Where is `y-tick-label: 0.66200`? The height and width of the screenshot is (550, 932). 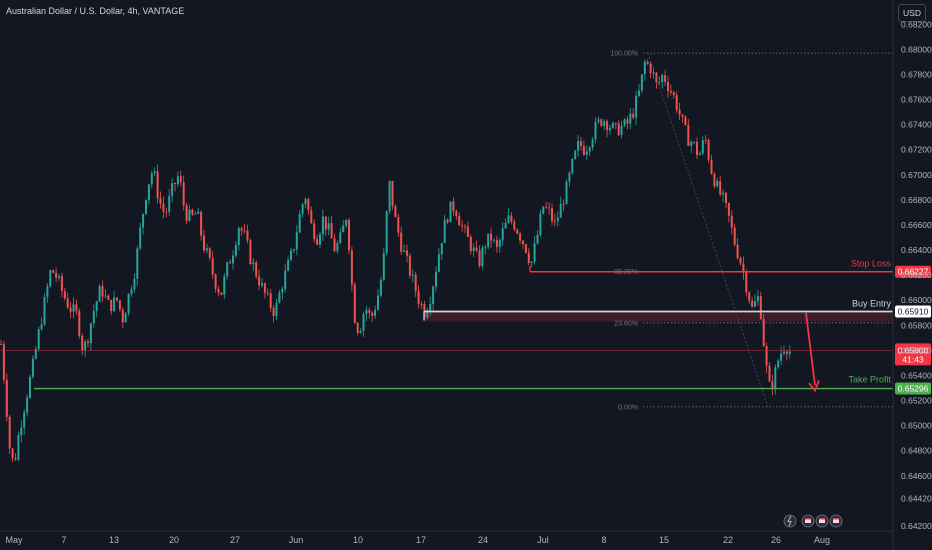 y-tick-label: 0.66200 is located at coordinates (916, 275).